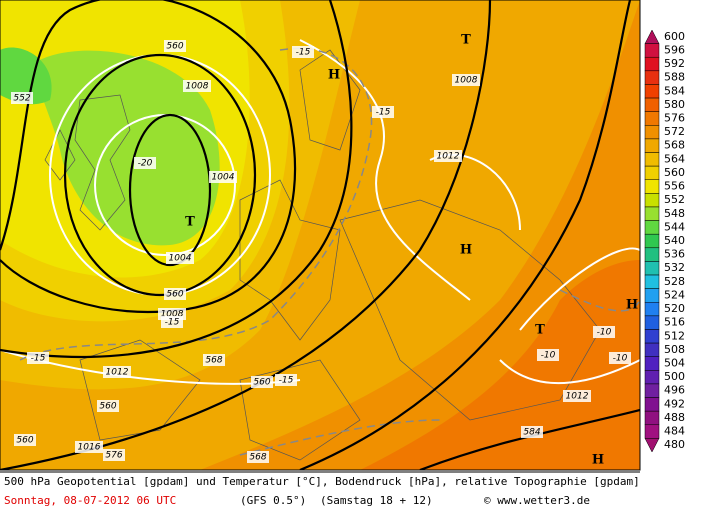 The image size is (704, 513). Describe the element at coordinates (674, 158) in the screenshot. I see `colorbar-label: 564` at that location.